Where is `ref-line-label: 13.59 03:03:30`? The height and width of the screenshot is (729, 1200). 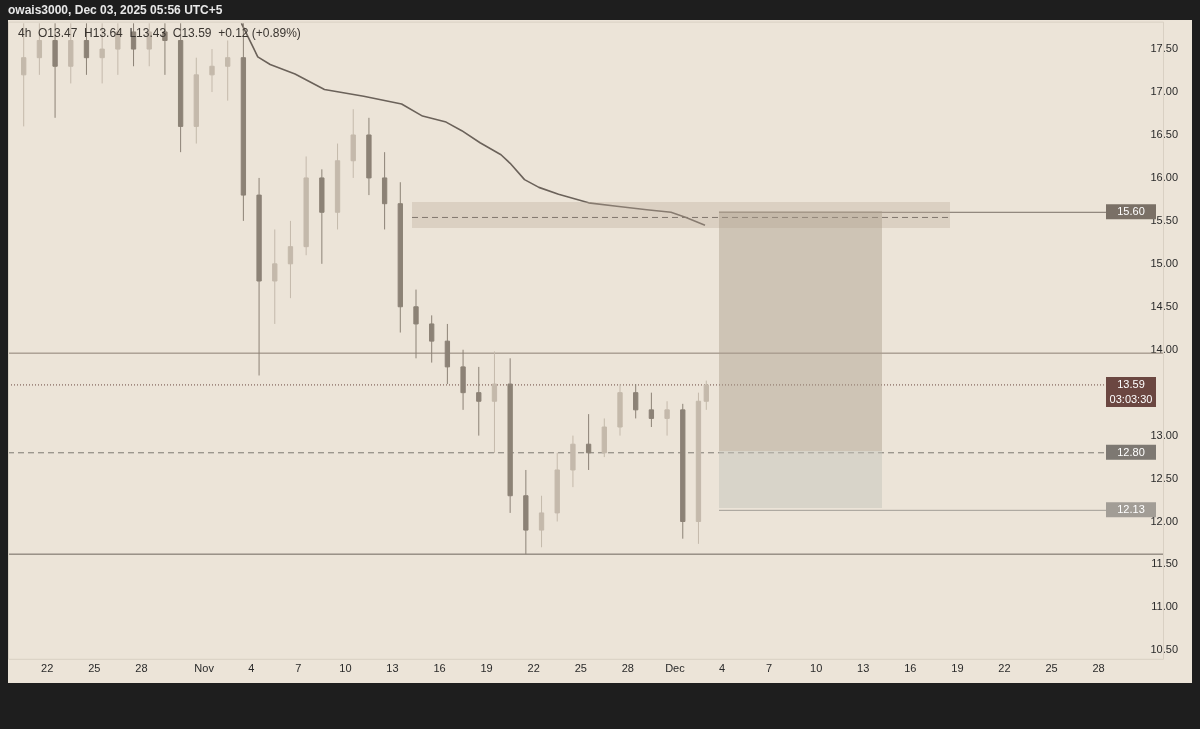 ref-line-label: 13.59 03:03:30 is located at coordinates (1131, 391).